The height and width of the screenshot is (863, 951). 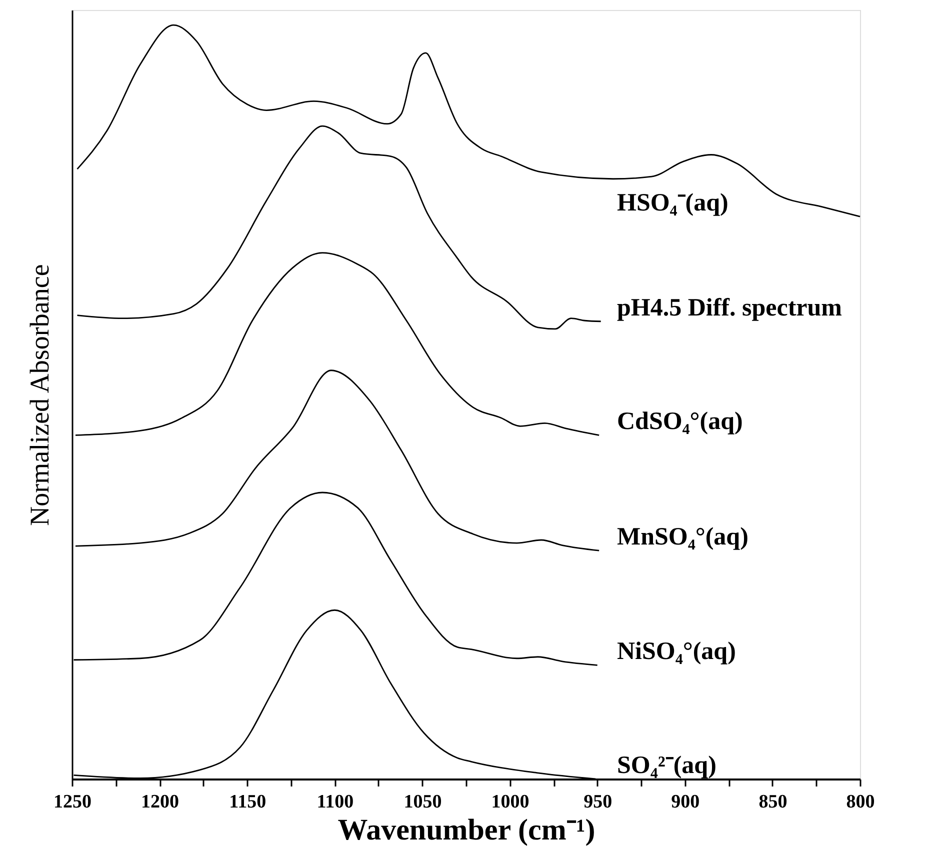 What do you see at coordinates (860, 802) in the screenshot?
I see `x-tick-label: 800` at bounding box center [860, 802].